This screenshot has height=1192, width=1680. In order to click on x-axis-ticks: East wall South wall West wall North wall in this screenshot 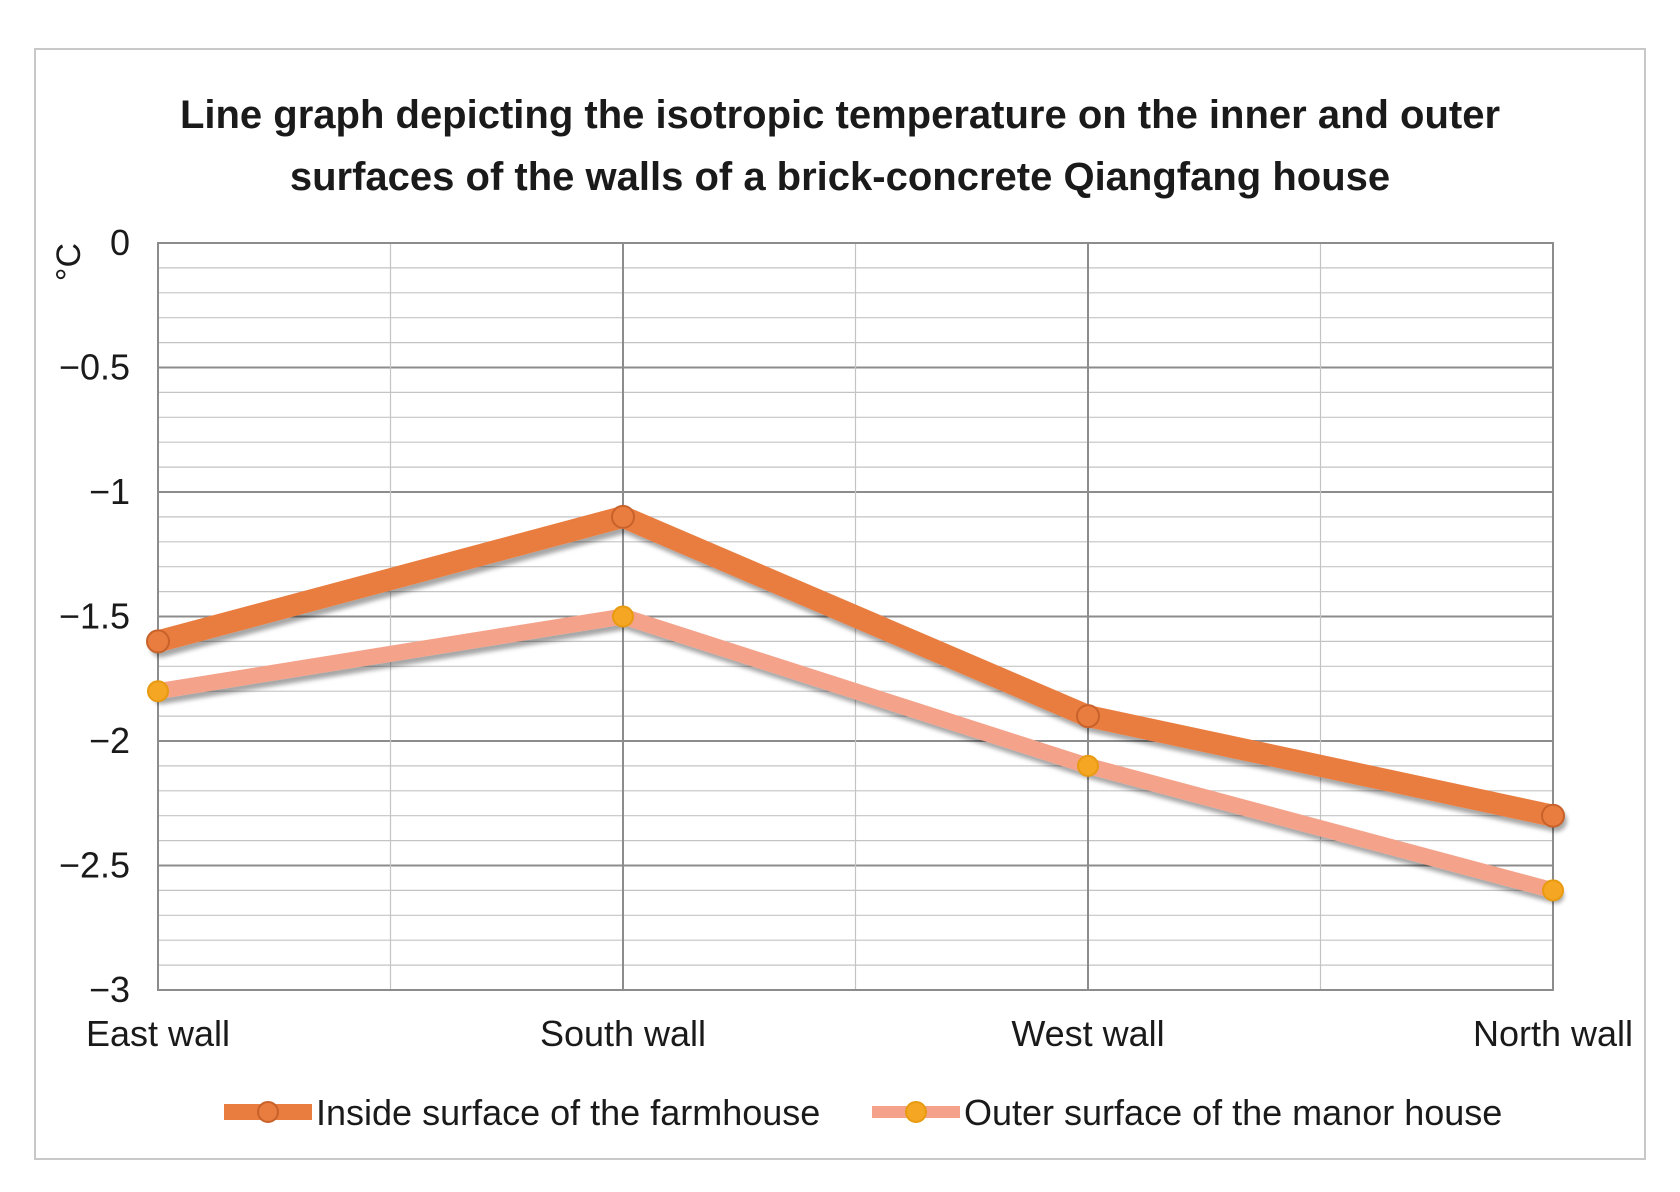, I will do `click(859, 1033)`.